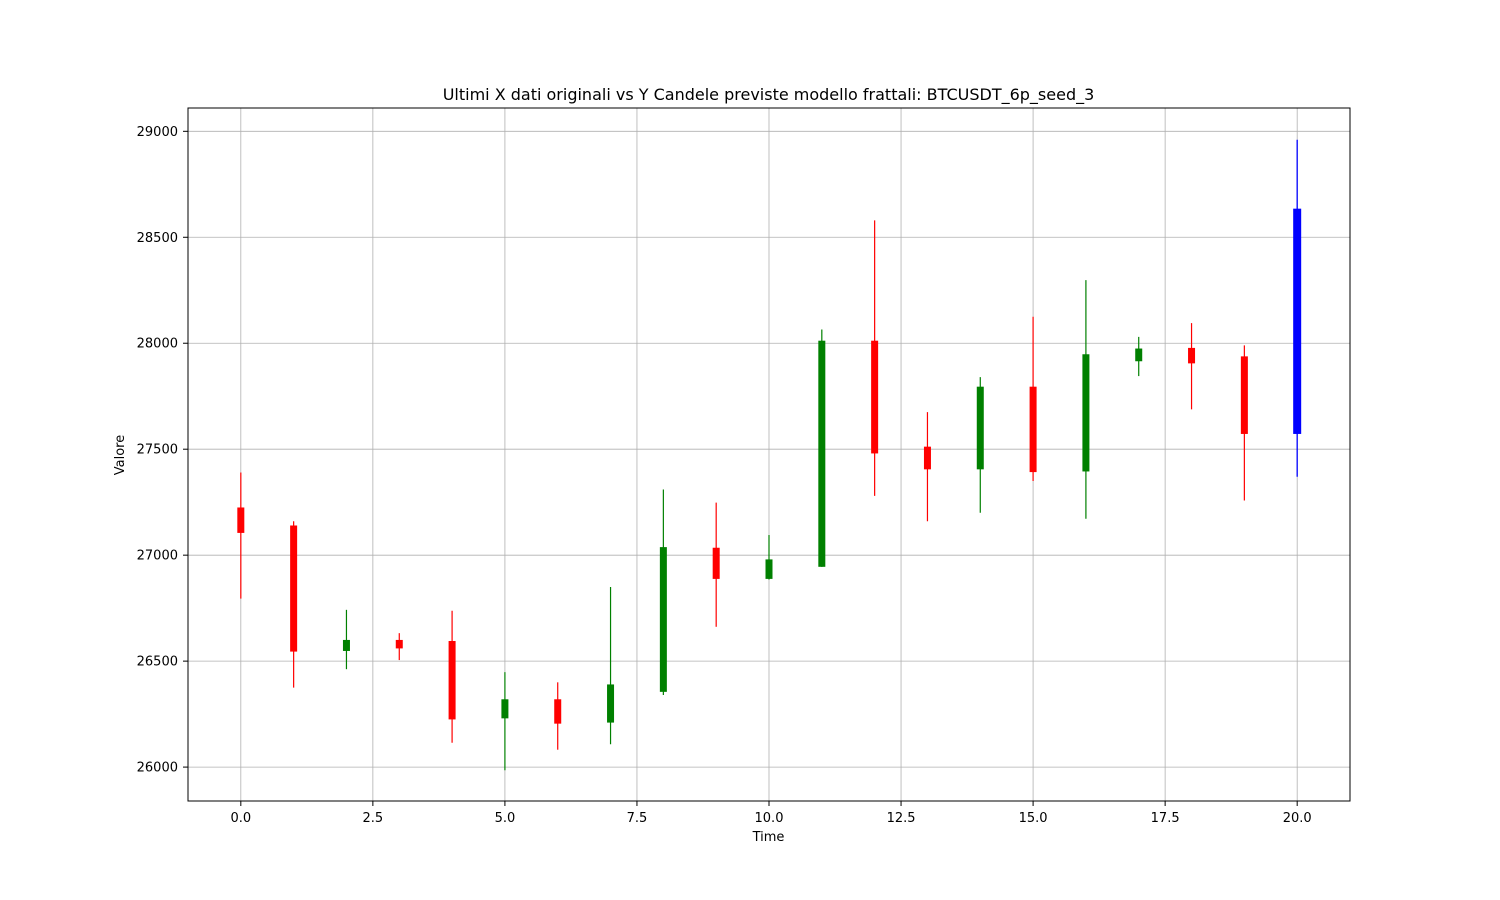  I want to click on x-tick-label: 15.0, so click(1033, 818).